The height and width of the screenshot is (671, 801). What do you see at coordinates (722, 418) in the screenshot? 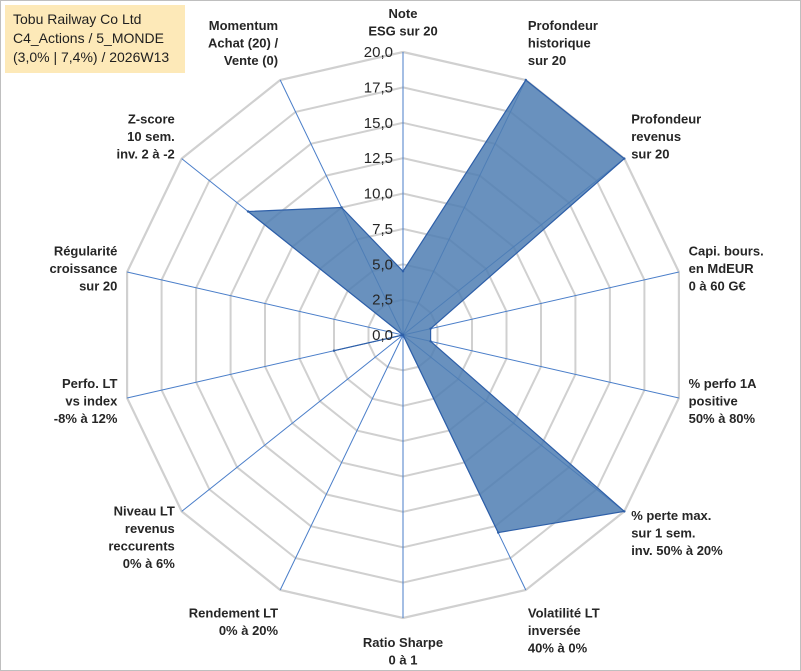
I see `axis-category-label-line: 50% à 80%` at bounding box center [722, 418].